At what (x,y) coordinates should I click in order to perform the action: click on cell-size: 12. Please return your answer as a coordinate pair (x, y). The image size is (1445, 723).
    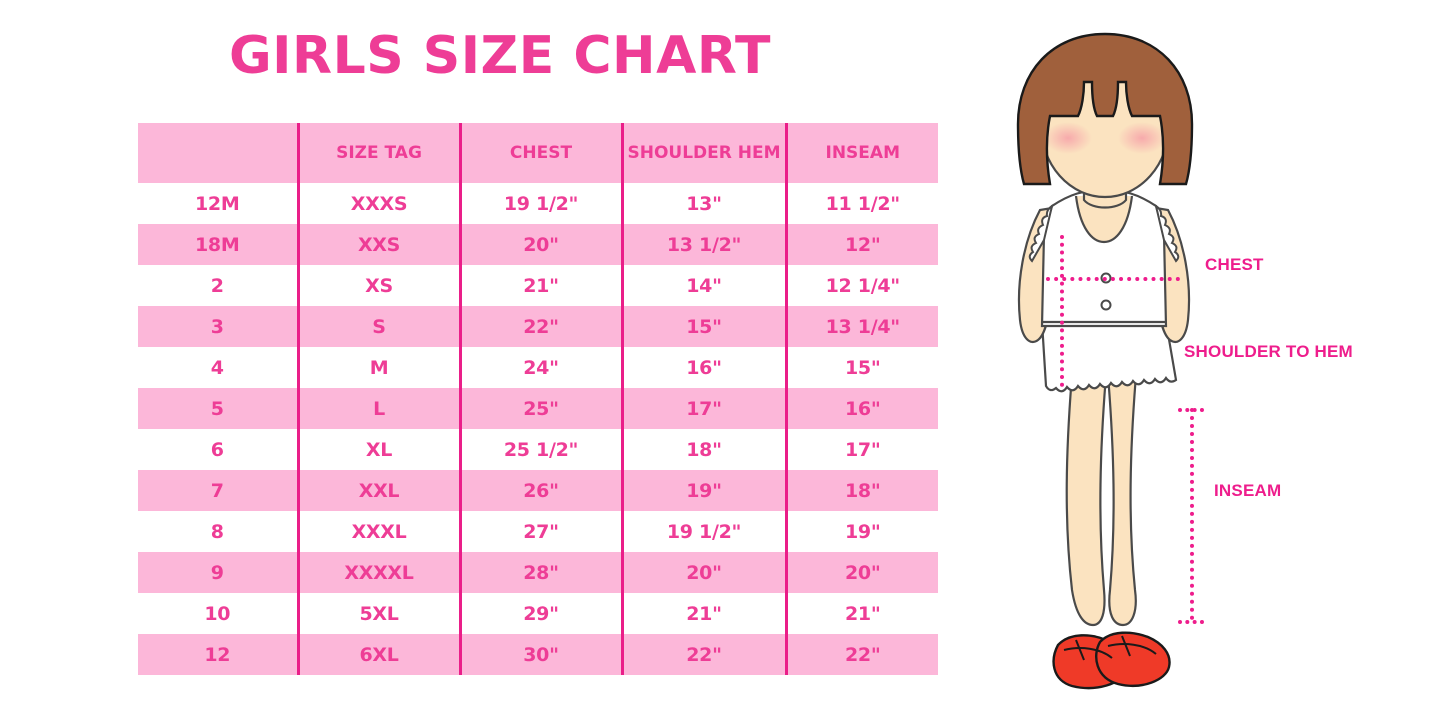
    Looking at the image, I should click on (218, 654).